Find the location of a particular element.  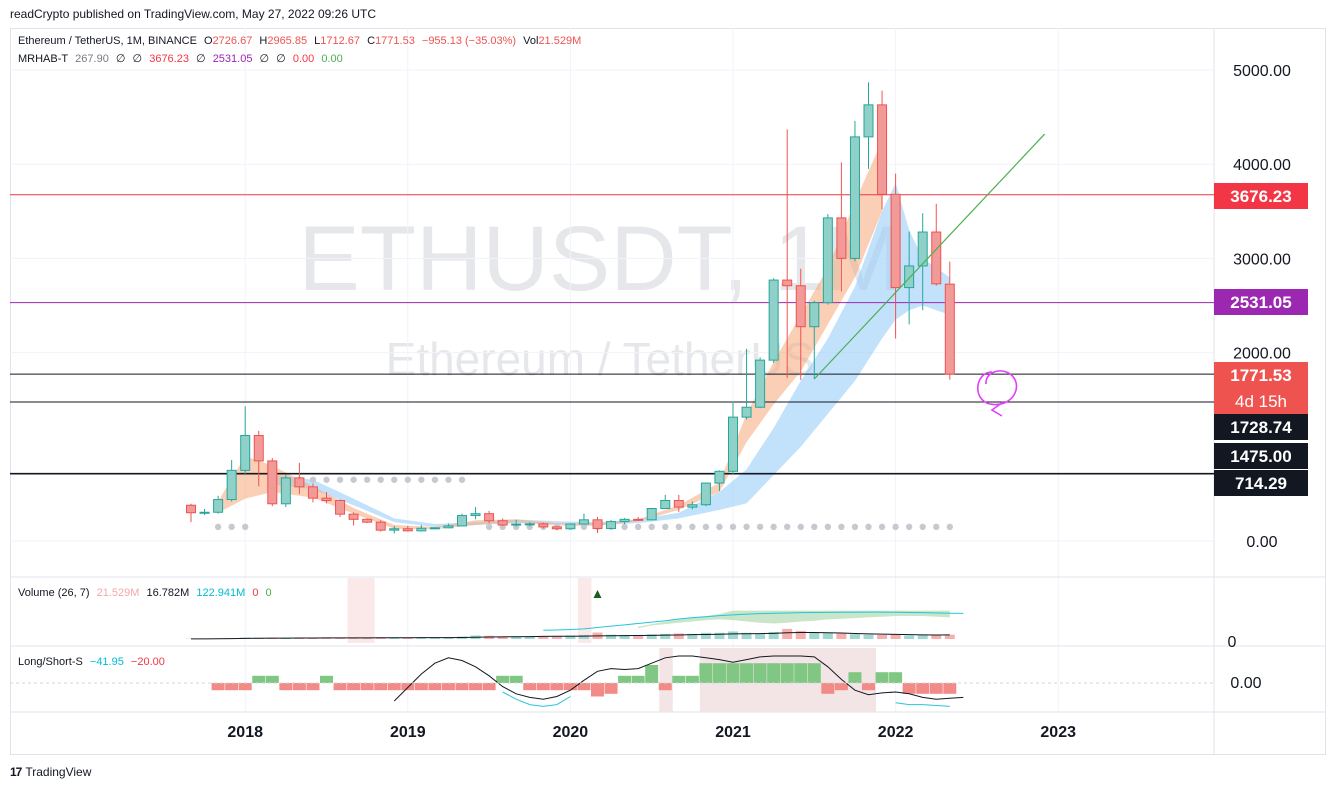

indicator-name: MRHAB-T is located at coordinates (43, 59).